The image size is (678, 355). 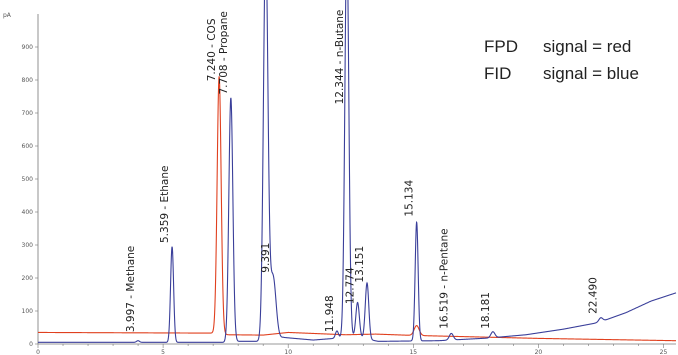 I want to click on peak-label: 5.359 - Ethane, so click(x=165, y=204).